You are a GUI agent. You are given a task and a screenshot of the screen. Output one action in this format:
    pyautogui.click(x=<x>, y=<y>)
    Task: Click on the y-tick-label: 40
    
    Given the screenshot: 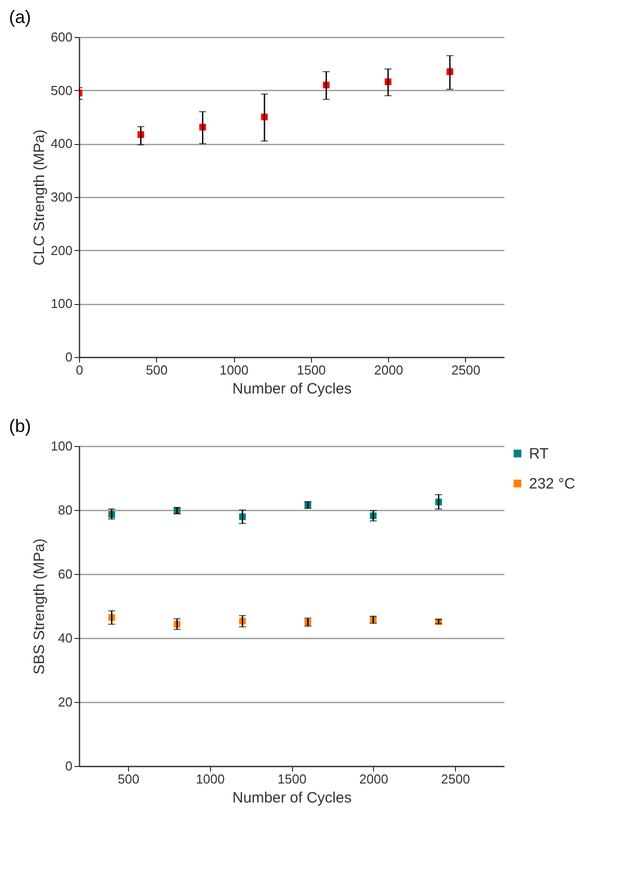 What is the action you would take?
    pyautogui.click(x=65, y=638)
    